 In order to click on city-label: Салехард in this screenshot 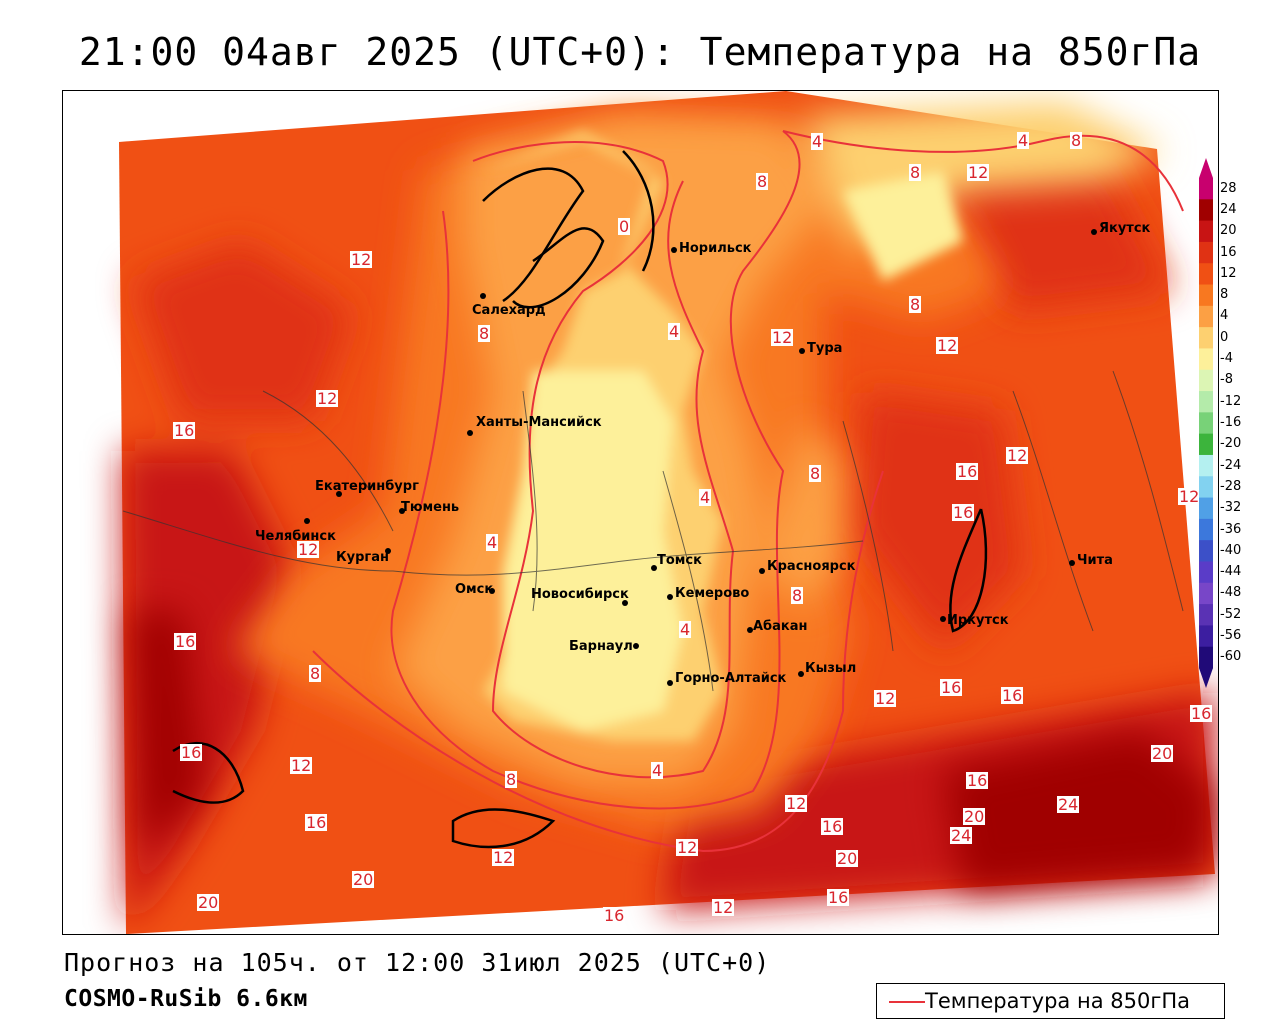, I will do `click(509, 310)`.